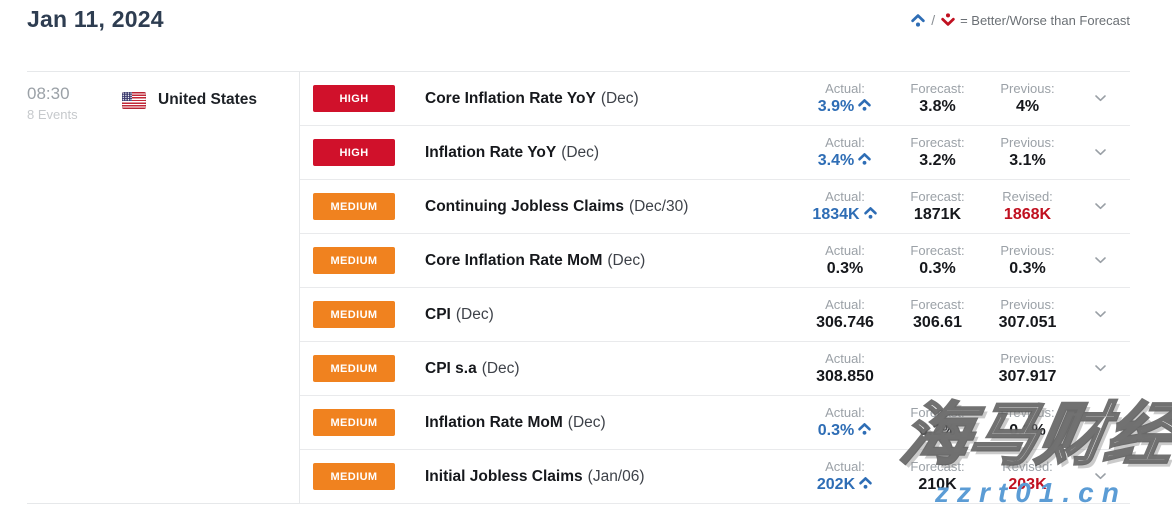 This screenshot has height=511, width=1172. I want to click on event-name: CPI, so click(438, 314).